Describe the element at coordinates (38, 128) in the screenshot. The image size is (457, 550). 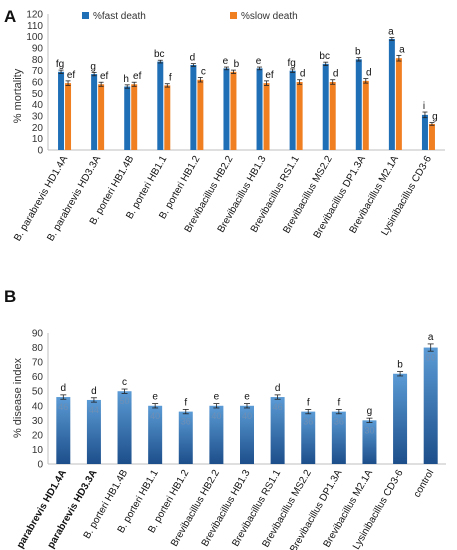
I see `panel-a-y-tick-label: 20` at that location.